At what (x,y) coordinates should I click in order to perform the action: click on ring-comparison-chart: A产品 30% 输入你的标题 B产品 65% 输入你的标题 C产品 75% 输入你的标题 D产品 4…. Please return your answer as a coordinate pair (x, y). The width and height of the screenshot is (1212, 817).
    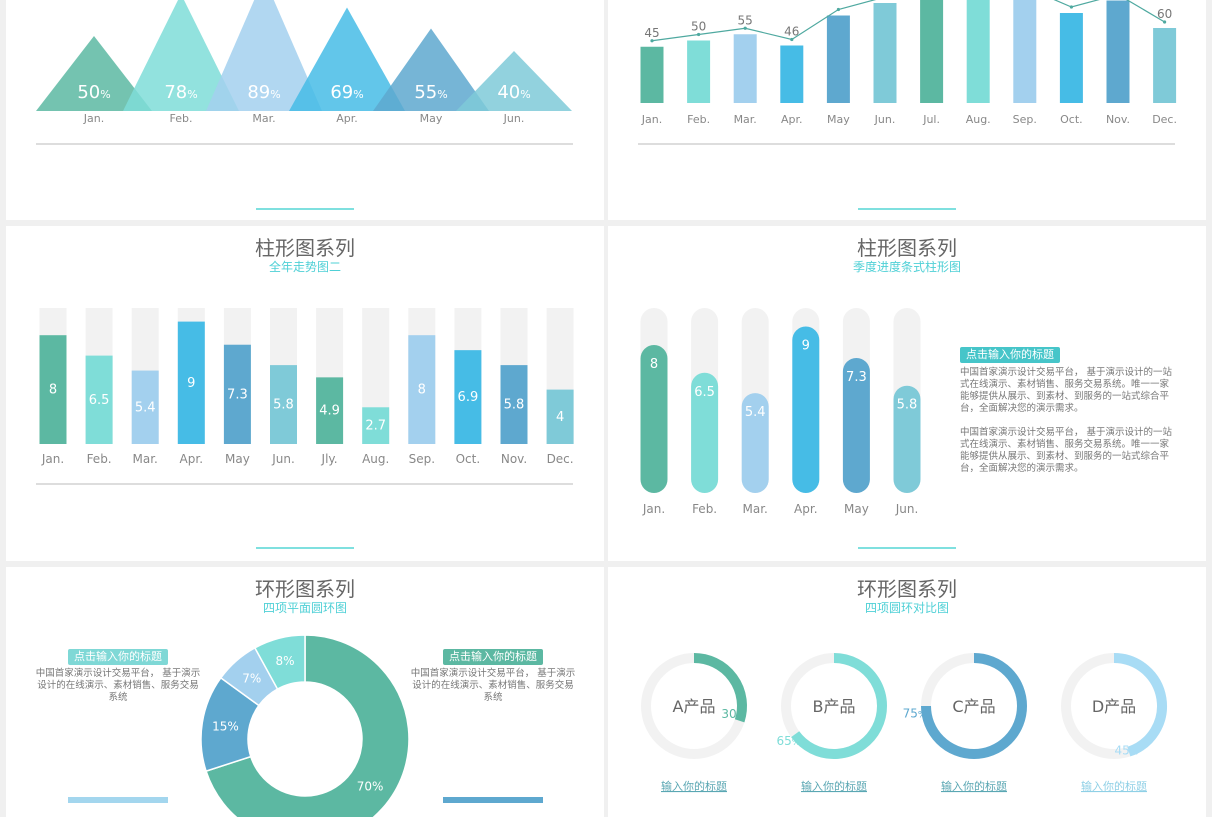
    Looking at the image, I should click on (904, 723).